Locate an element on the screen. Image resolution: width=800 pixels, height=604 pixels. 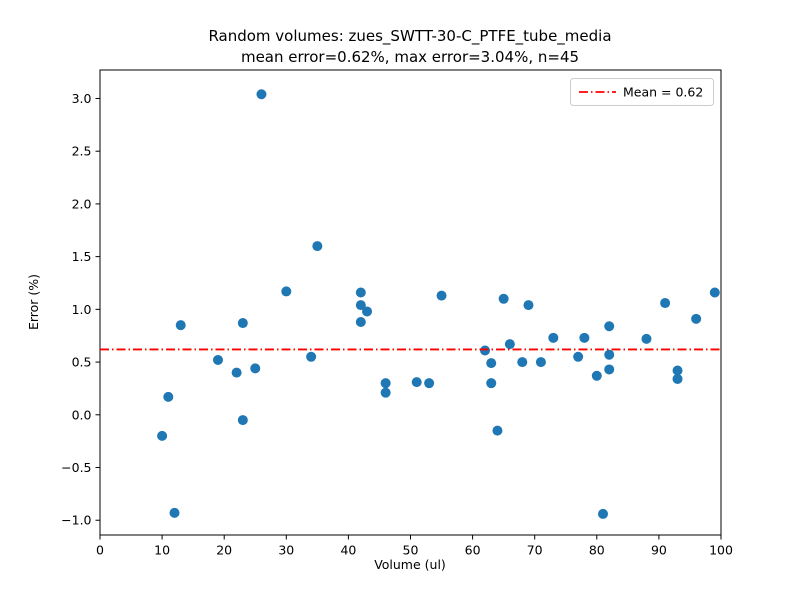
y-tick-label: −1.0 is located at coordinates (76, 520).